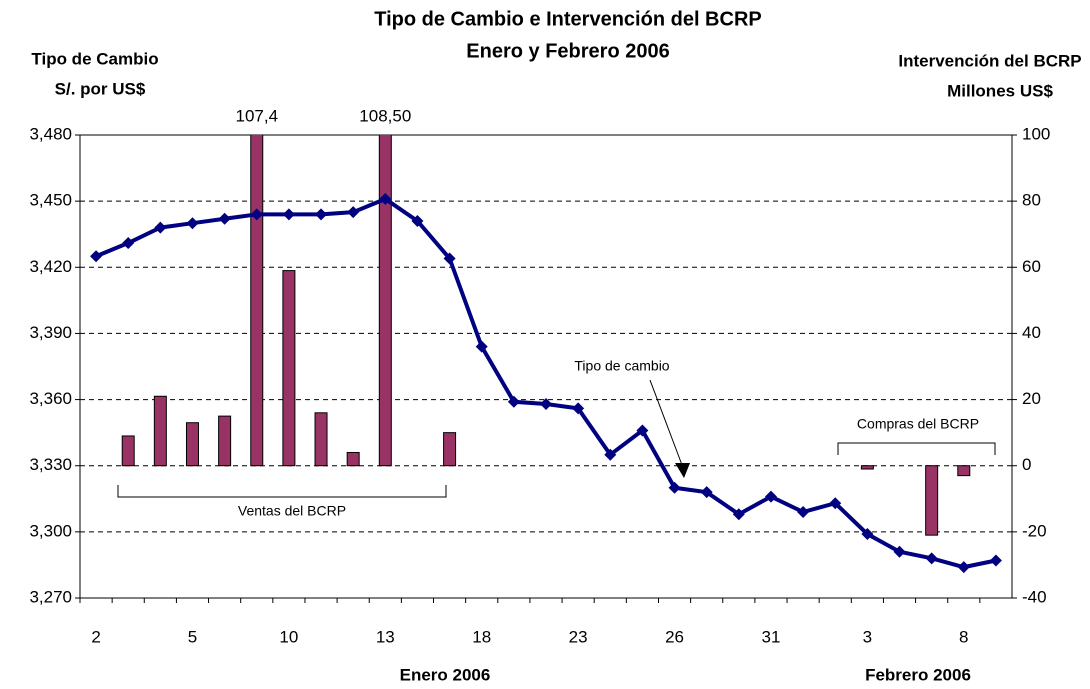 This screenshot has width=1090, height=689. I want to click on x-tick-label: 31, so click(771, 636).